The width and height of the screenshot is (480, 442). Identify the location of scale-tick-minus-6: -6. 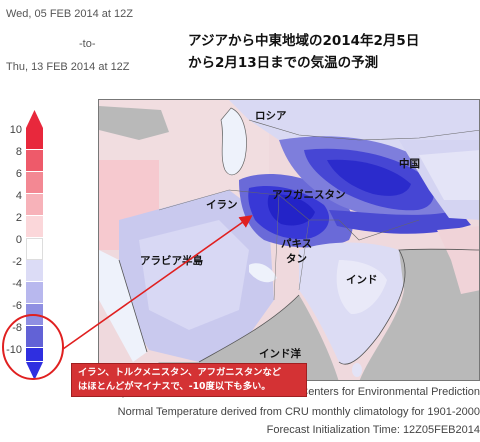
(17, 306).